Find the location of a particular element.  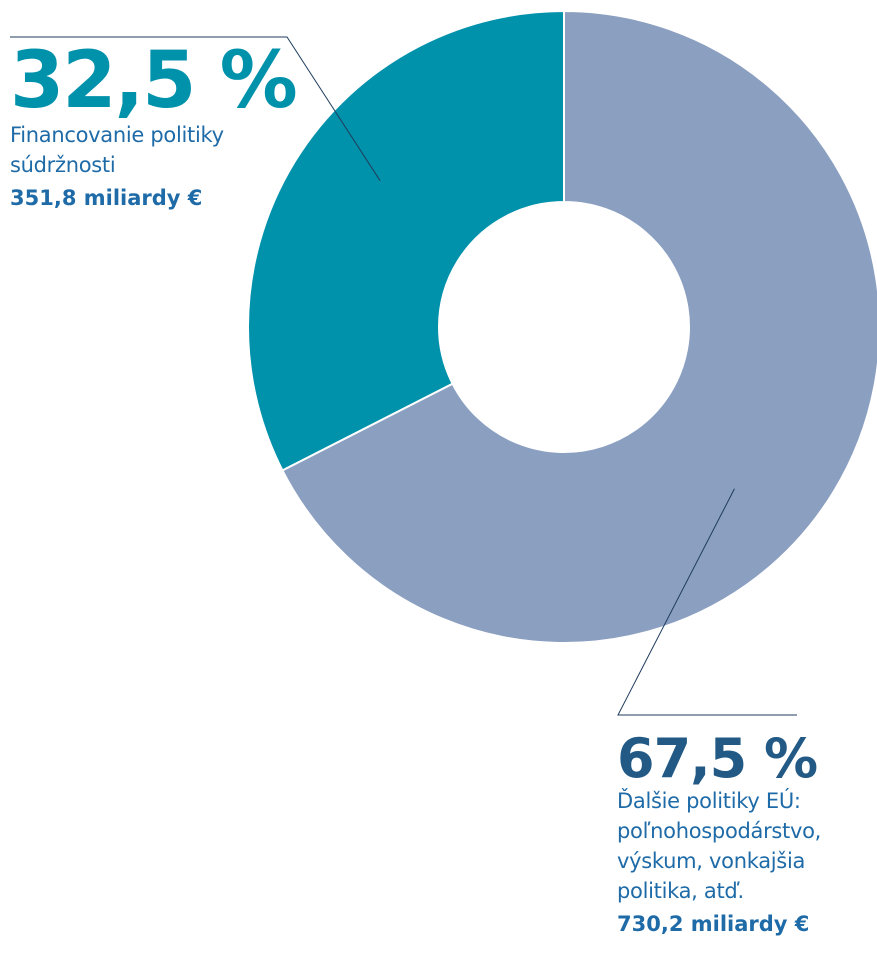

slice-amount-cohesion: 351,8 miliardy € is located at coordinates (106, 198).